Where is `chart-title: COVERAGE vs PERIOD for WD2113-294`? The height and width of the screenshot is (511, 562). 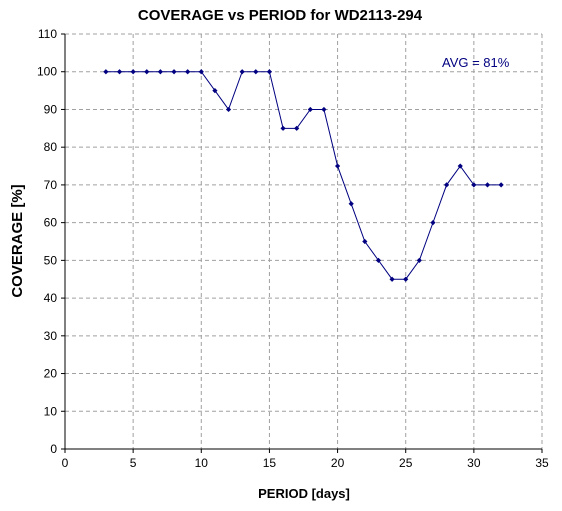
chart-title: COVERAGE vs PERIOD for WD2113-294 is located at coordinates (280, 15).